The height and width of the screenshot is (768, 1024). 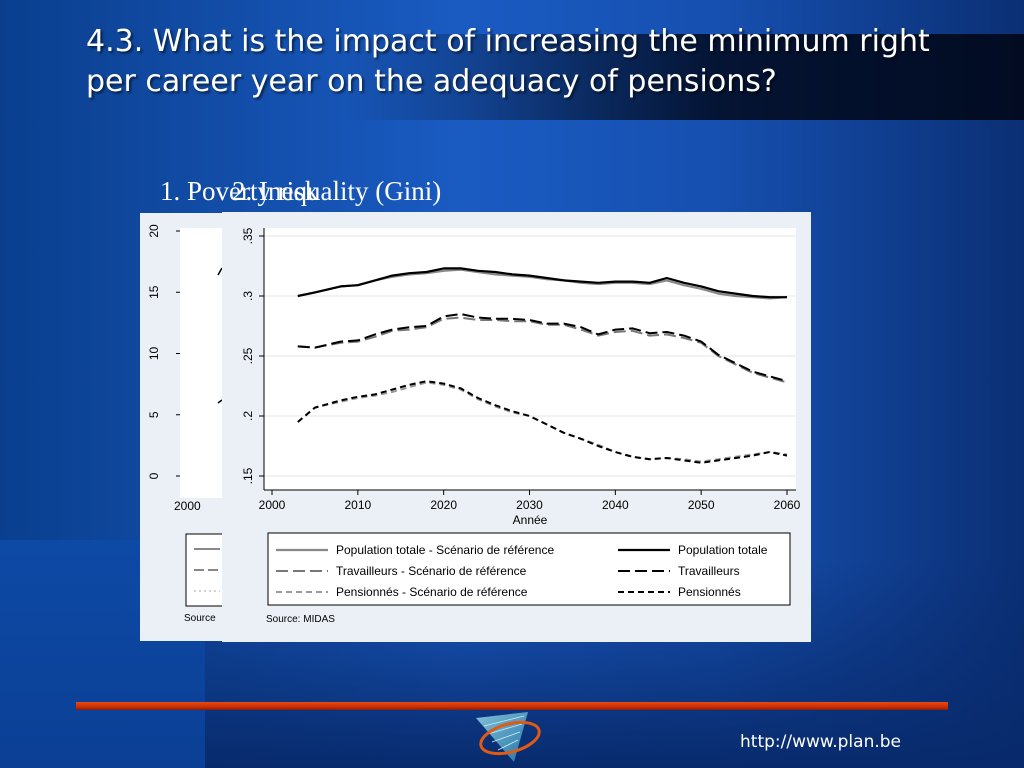 What do you see at coordinates (248, 355) in the screenshot?
I see `y-tick-label: .25` at bounding box center [248, 355].